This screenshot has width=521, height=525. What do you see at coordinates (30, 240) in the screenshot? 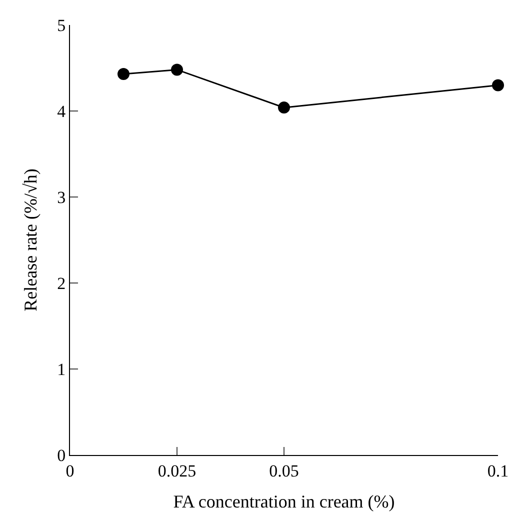
I see `y-axis-title: Release rate (%/√h)` at bounding box center [30, 240].